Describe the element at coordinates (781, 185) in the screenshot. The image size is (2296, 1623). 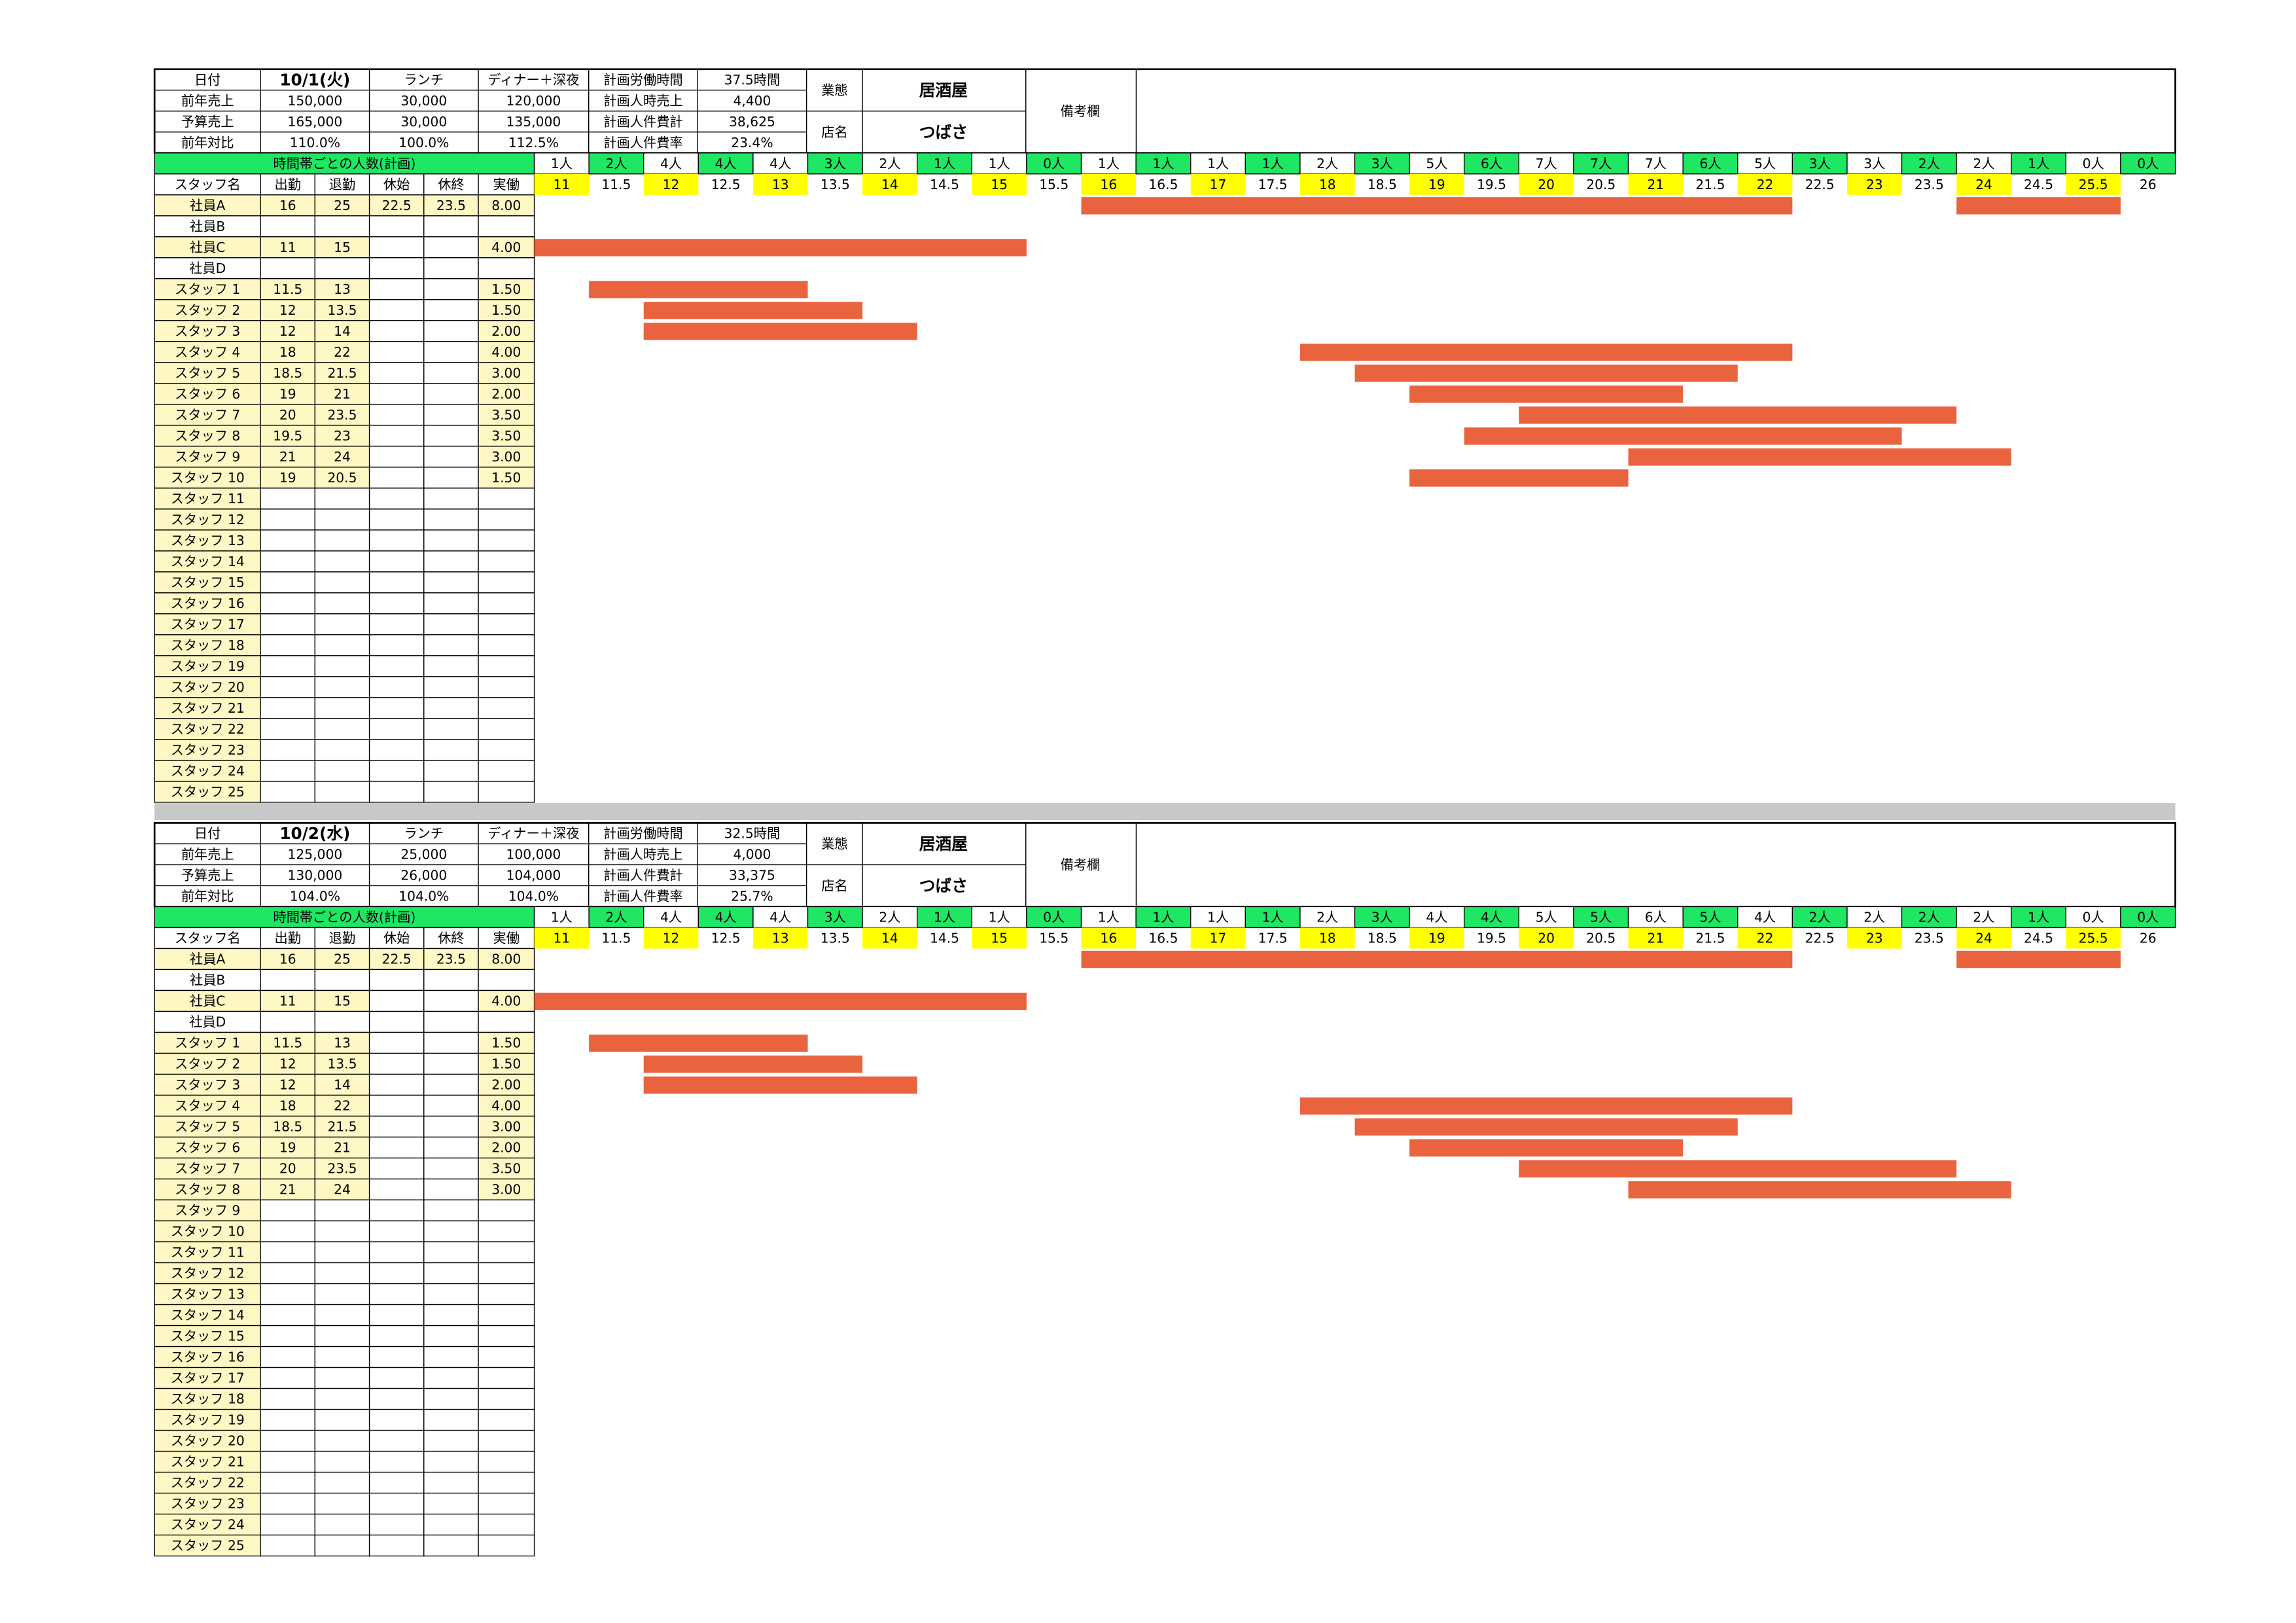
I see `time: 13` at that location.